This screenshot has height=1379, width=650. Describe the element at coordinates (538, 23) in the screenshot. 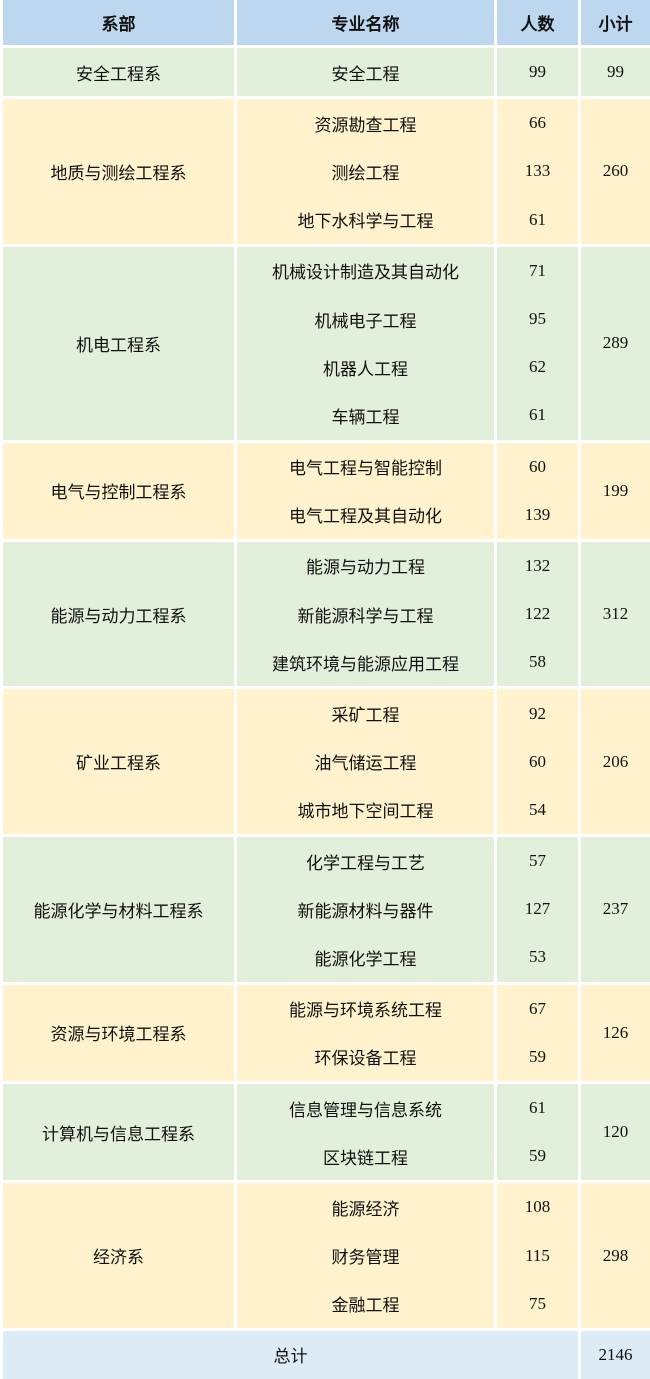

I see `header-count: 人数` at that location.